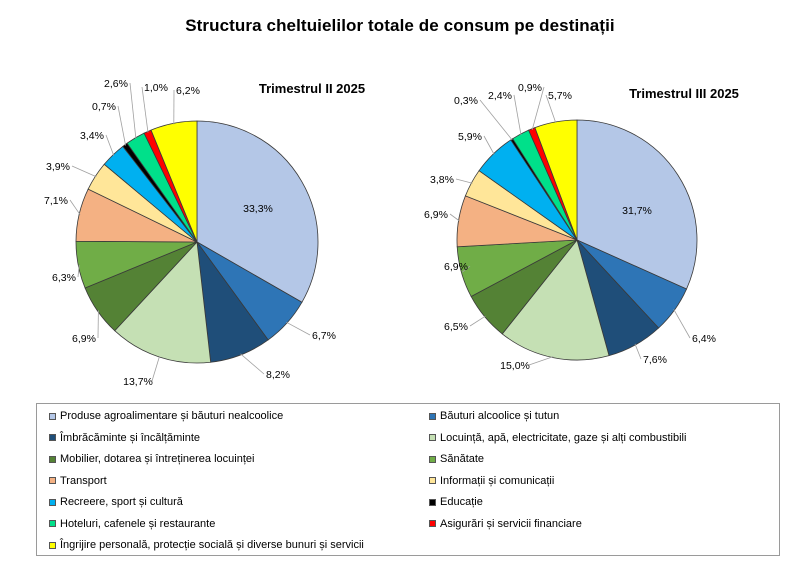  I want to click on legend-item: Educație, so click(456, 502).